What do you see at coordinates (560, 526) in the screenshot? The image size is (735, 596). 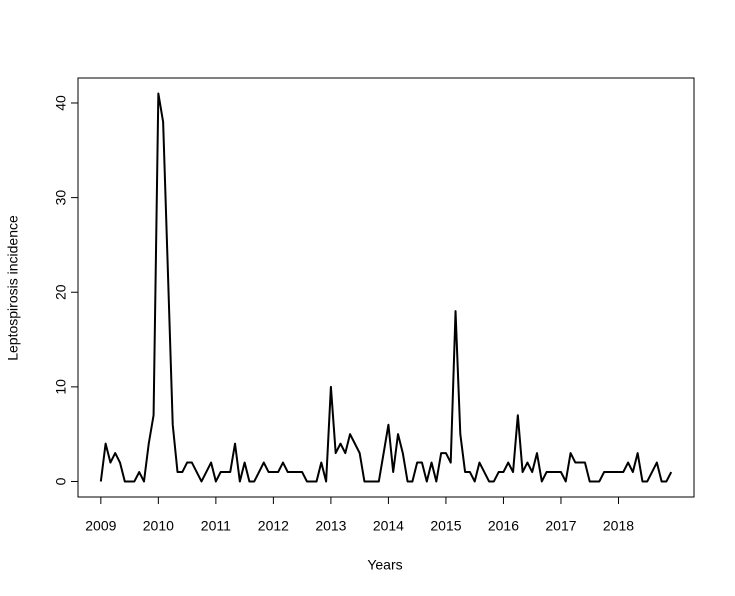 I see `x-tick-label: 2017` at bounding box center [560, 526].